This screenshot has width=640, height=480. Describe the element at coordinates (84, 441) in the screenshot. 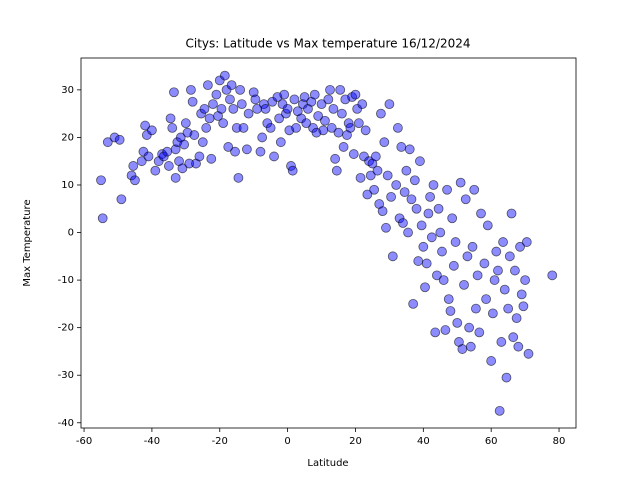

I see `x-tick-label: -60` at that location.